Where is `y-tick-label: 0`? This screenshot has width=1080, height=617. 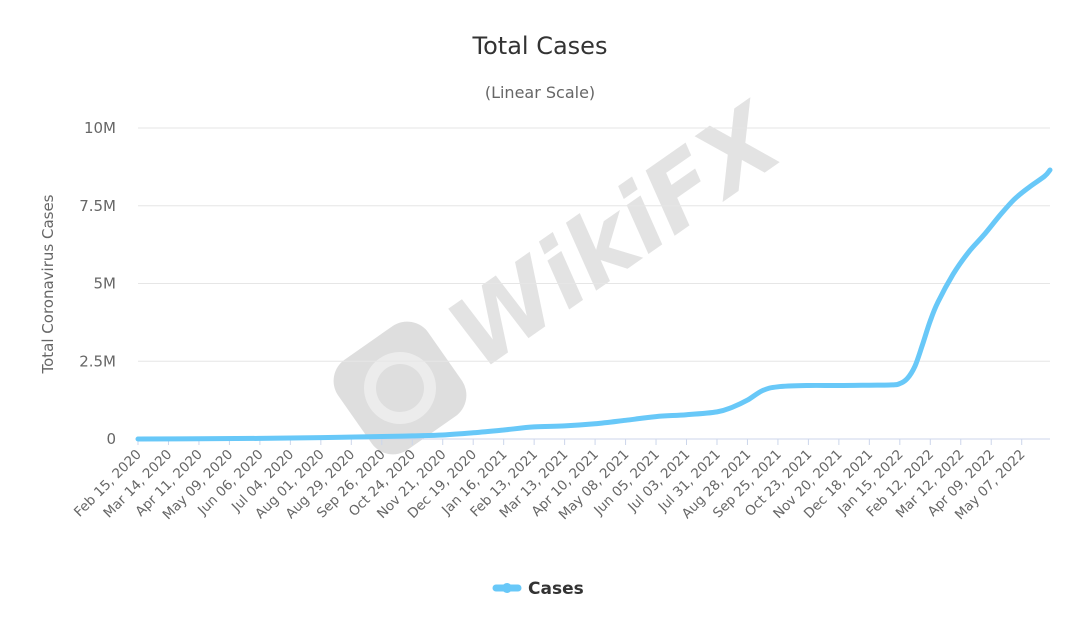
y-tick-label: 0 is located at coordinates (111, 439).